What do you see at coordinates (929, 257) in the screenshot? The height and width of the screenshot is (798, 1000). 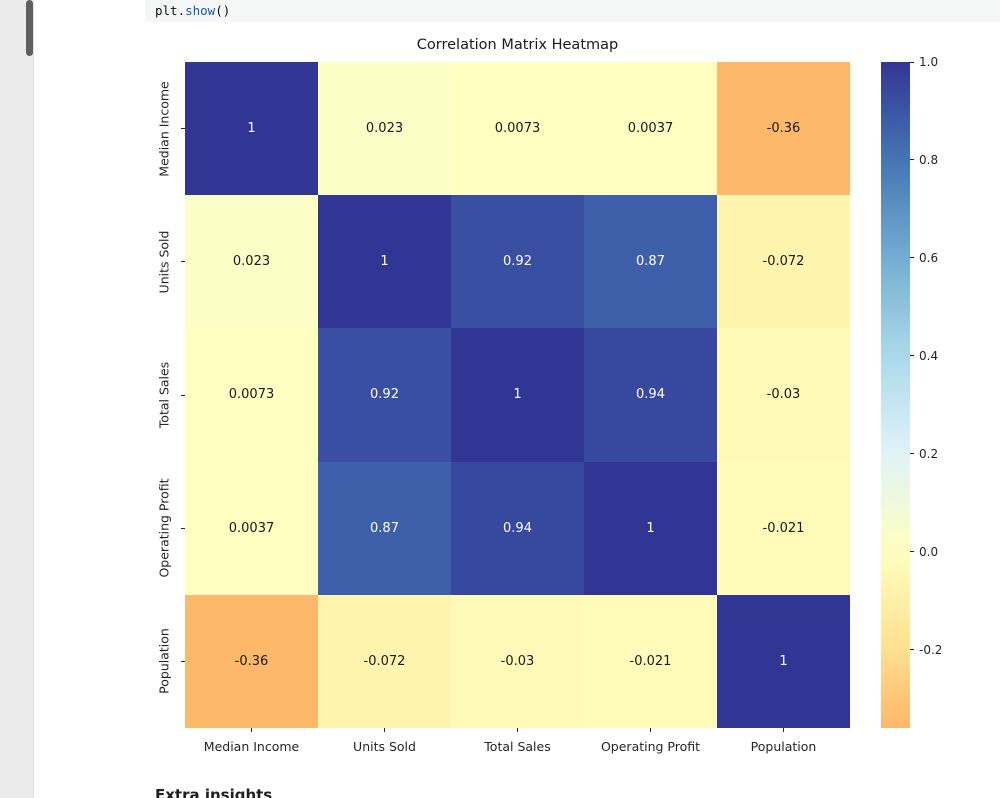 I see `colorbar-tick-label: 0.6` at bounding box center [929, 257].